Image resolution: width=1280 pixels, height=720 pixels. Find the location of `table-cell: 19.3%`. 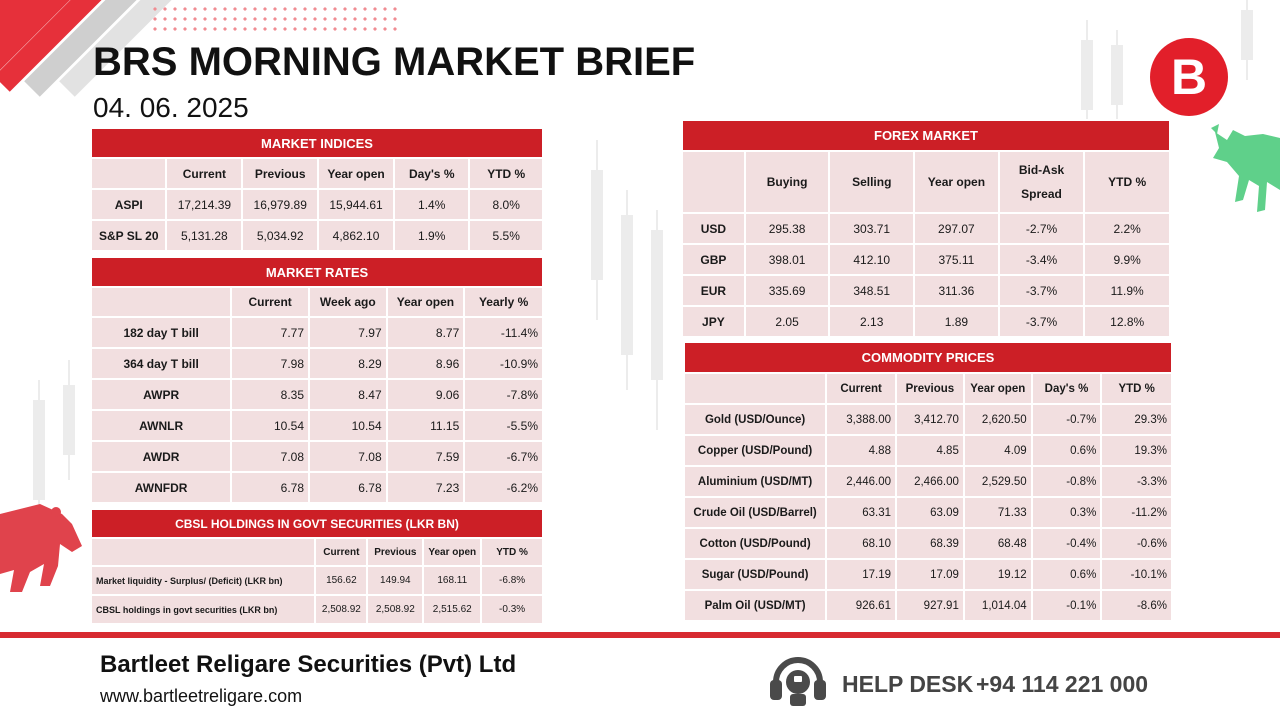

table-cell: 19.3% is located at coordinates (1136, 450).